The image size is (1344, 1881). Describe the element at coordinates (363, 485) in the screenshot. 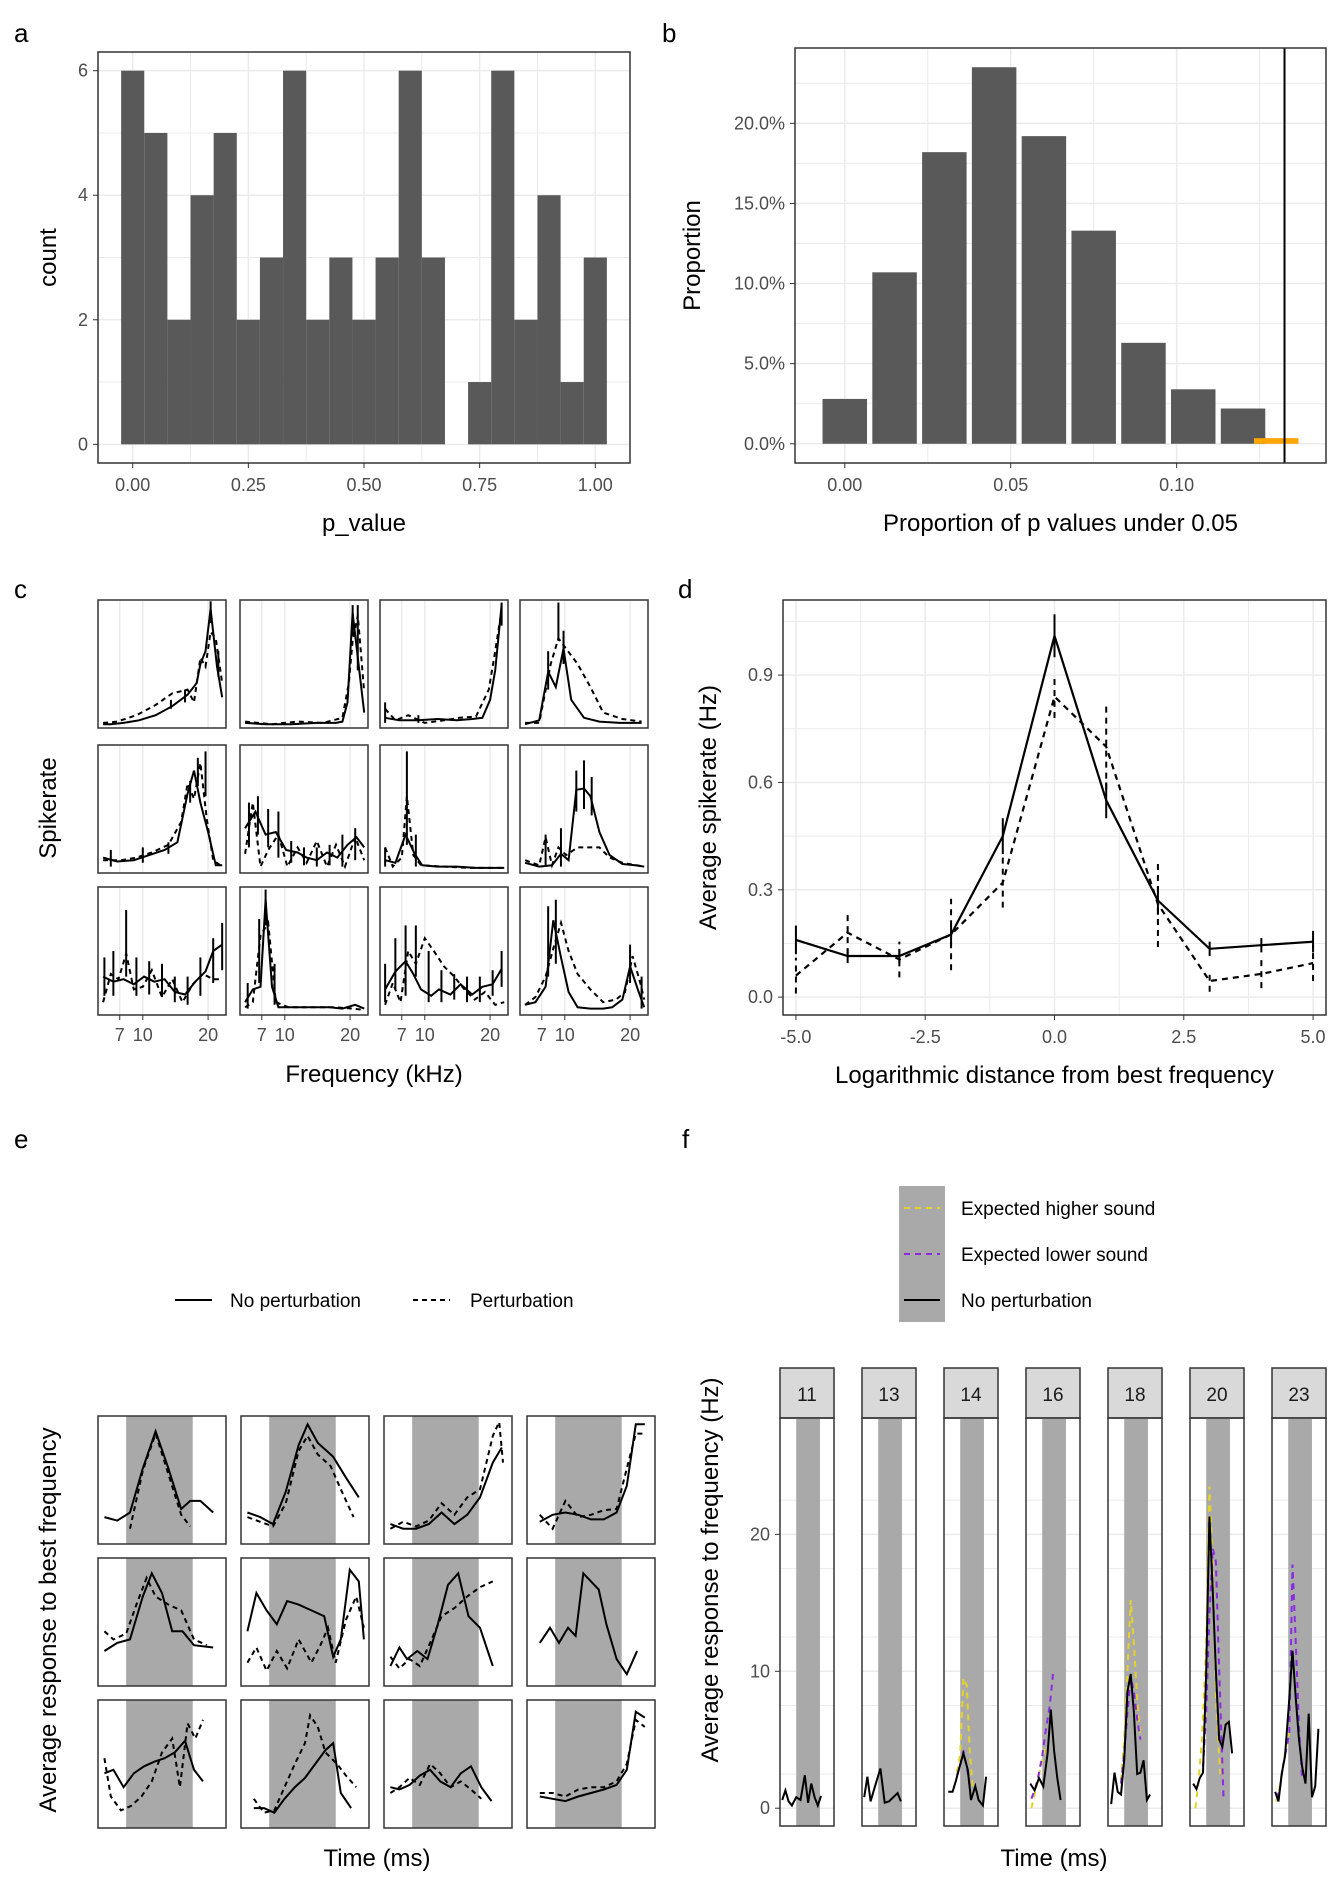

I see `x-tick-label: 0.50` at that location.